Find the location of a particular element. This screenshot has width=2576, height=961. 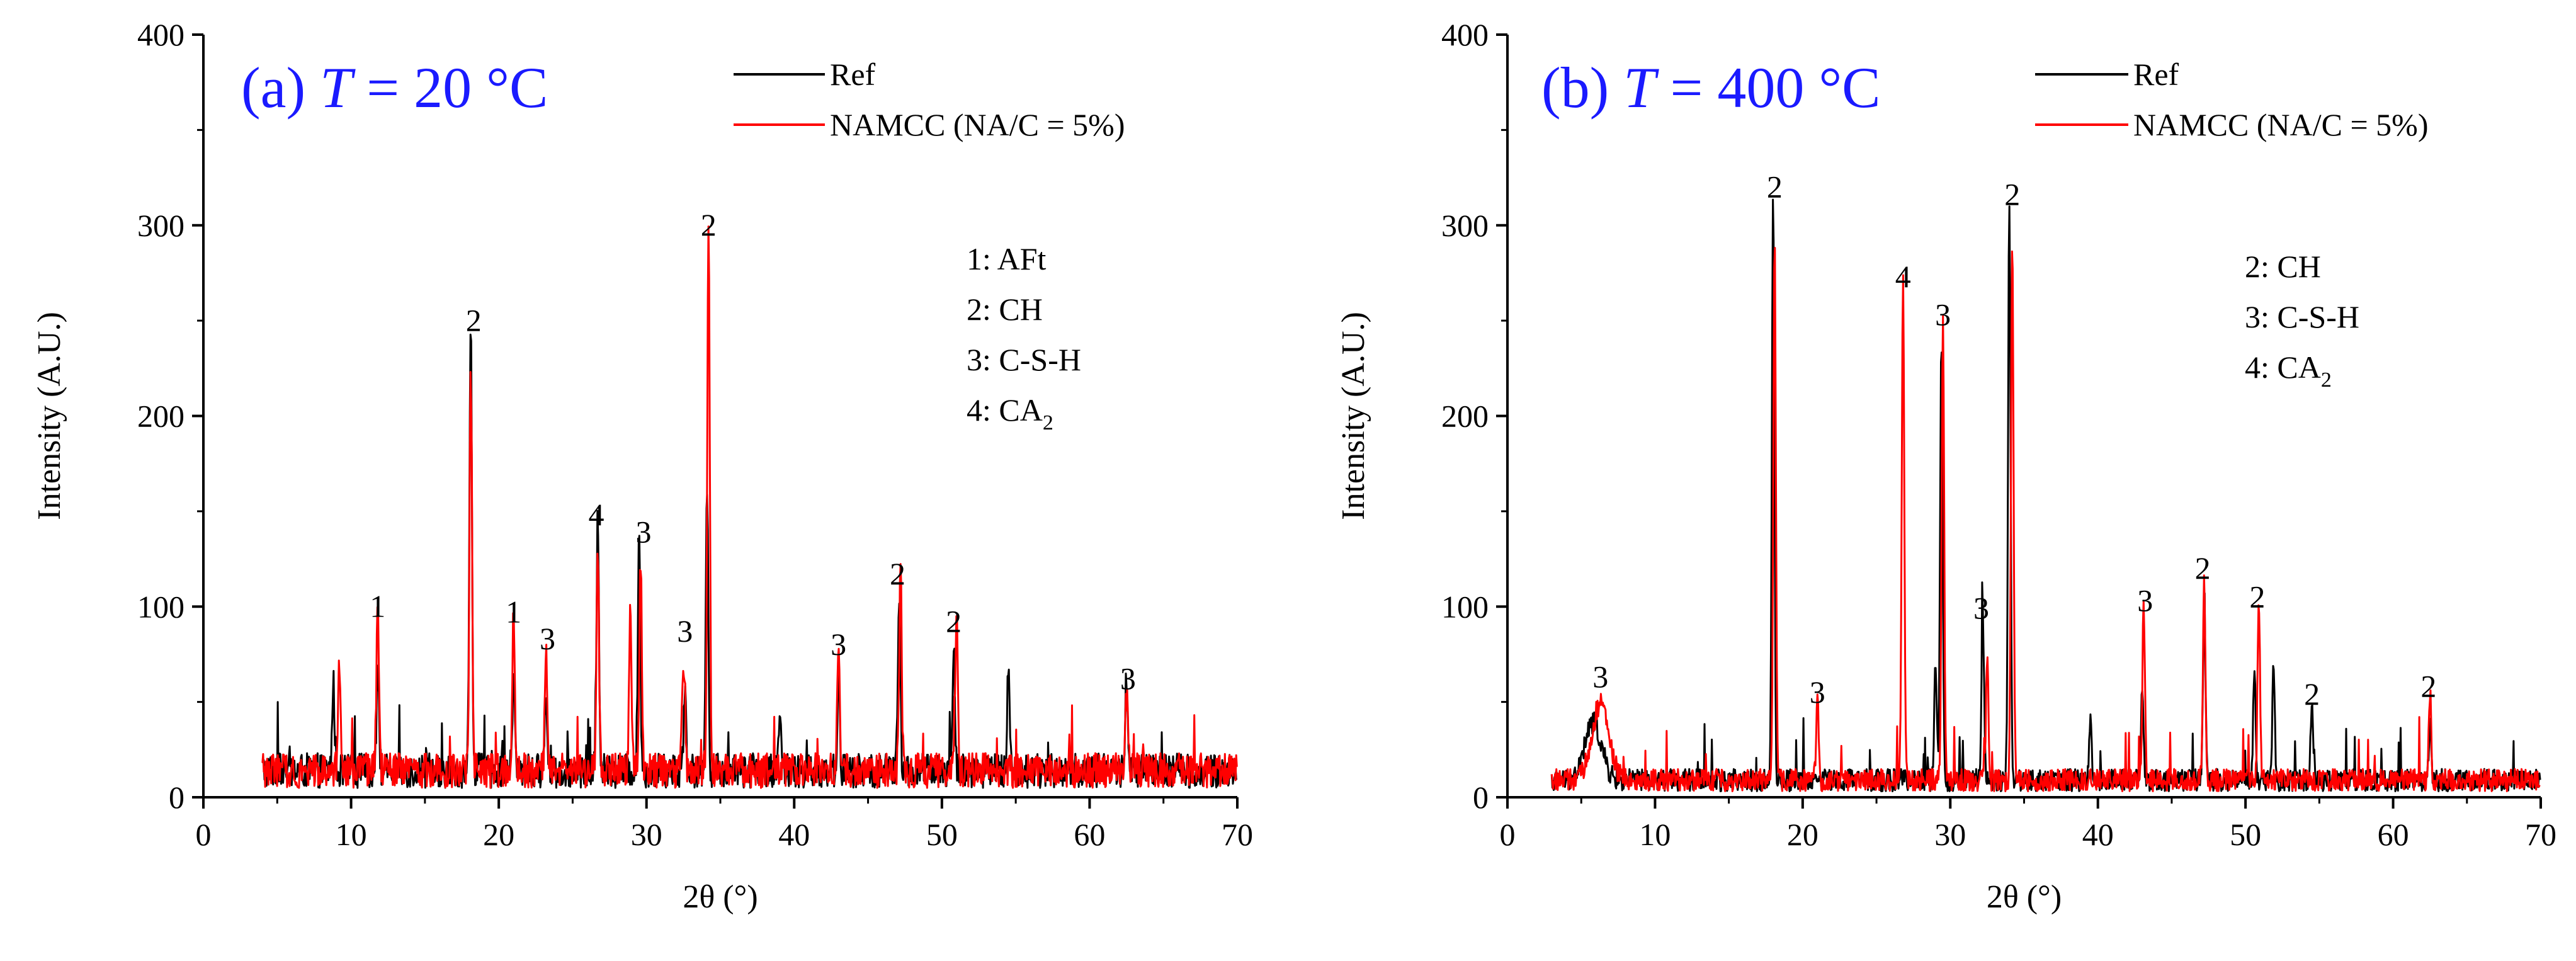

phase-item: 1: AFt is located at coordinates (1007, 258).